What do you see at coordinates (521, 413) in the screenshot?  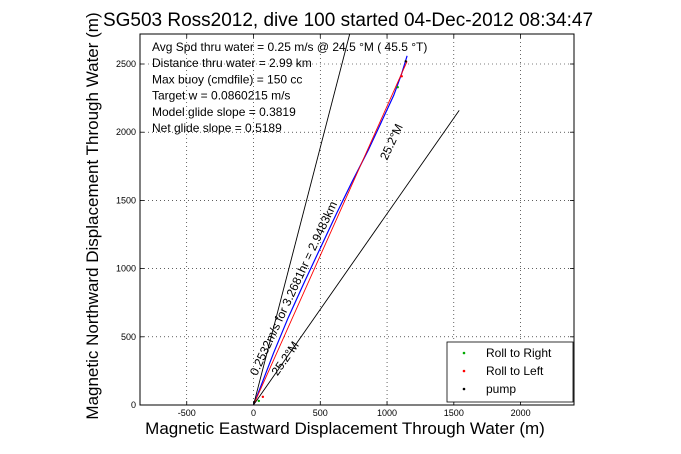 I see `x-tick-label: 2000` at bounding box center [521, 413].